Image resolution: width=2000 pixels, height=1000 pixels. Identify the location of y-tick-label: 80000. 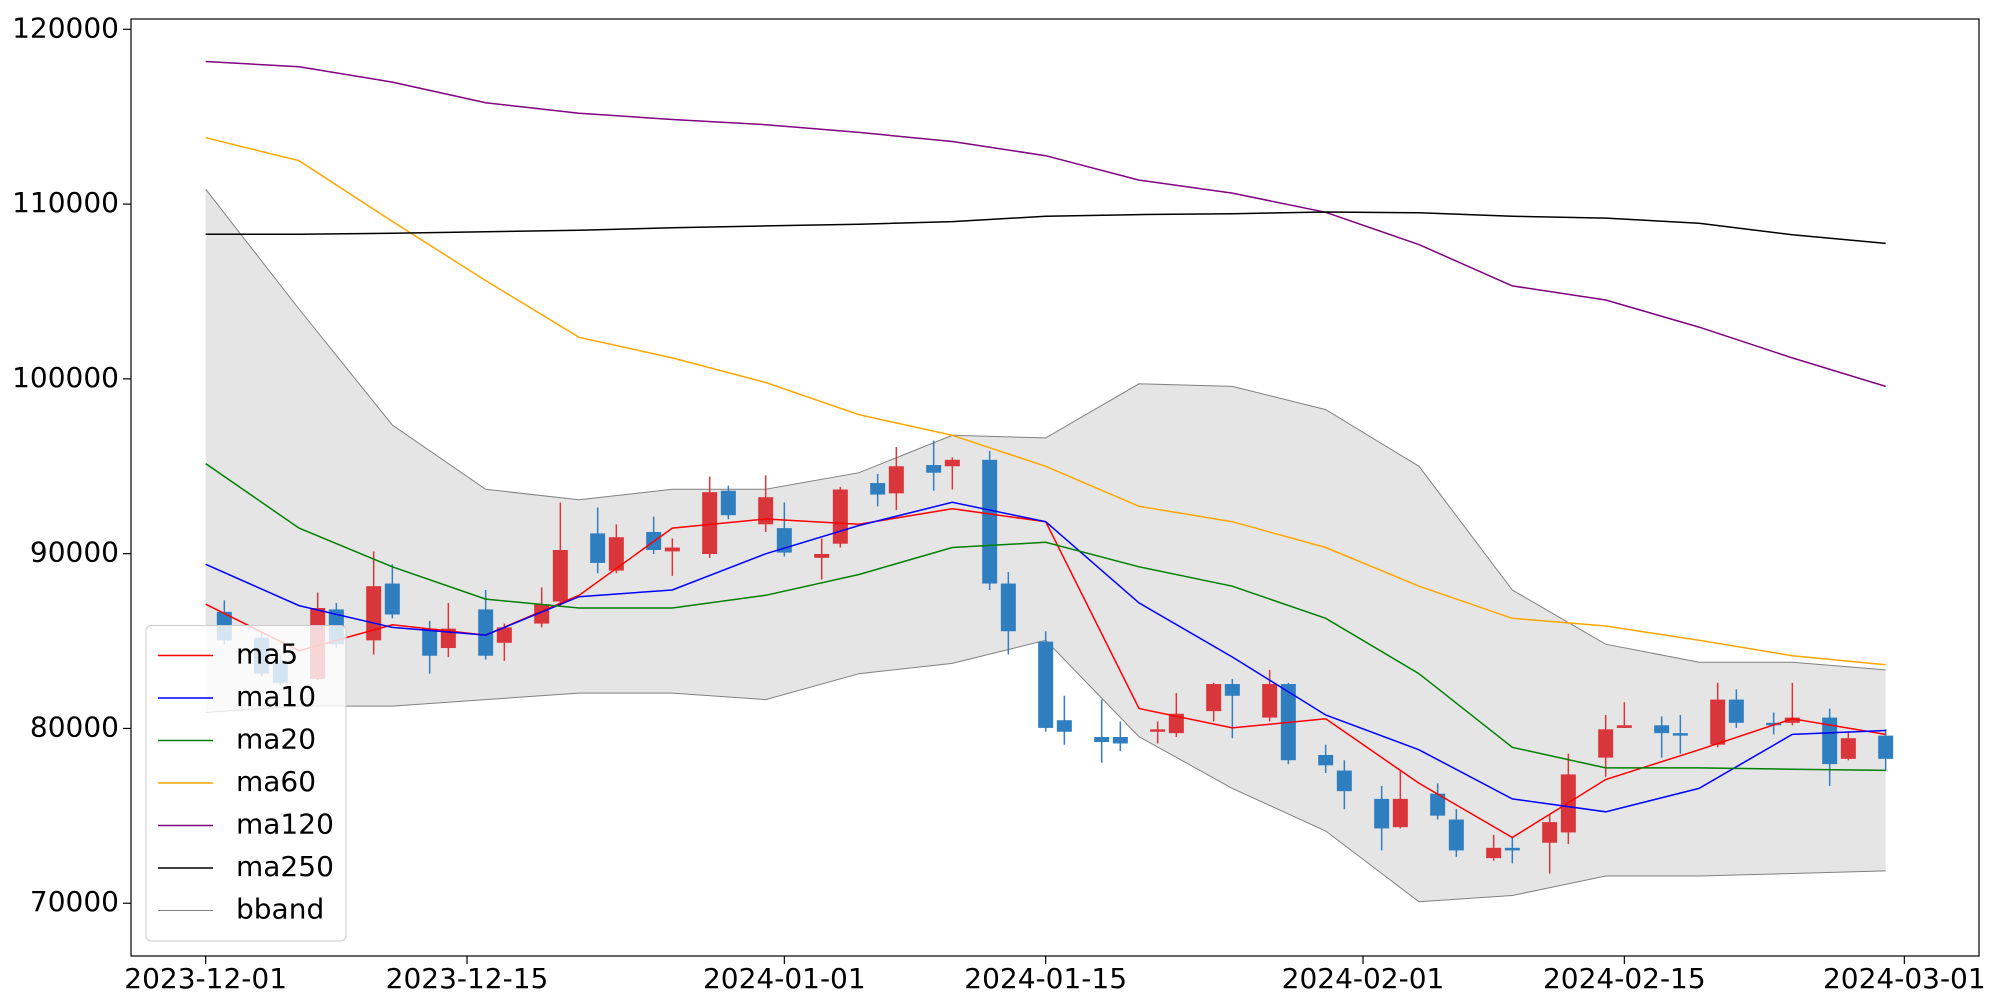
(74, 726).